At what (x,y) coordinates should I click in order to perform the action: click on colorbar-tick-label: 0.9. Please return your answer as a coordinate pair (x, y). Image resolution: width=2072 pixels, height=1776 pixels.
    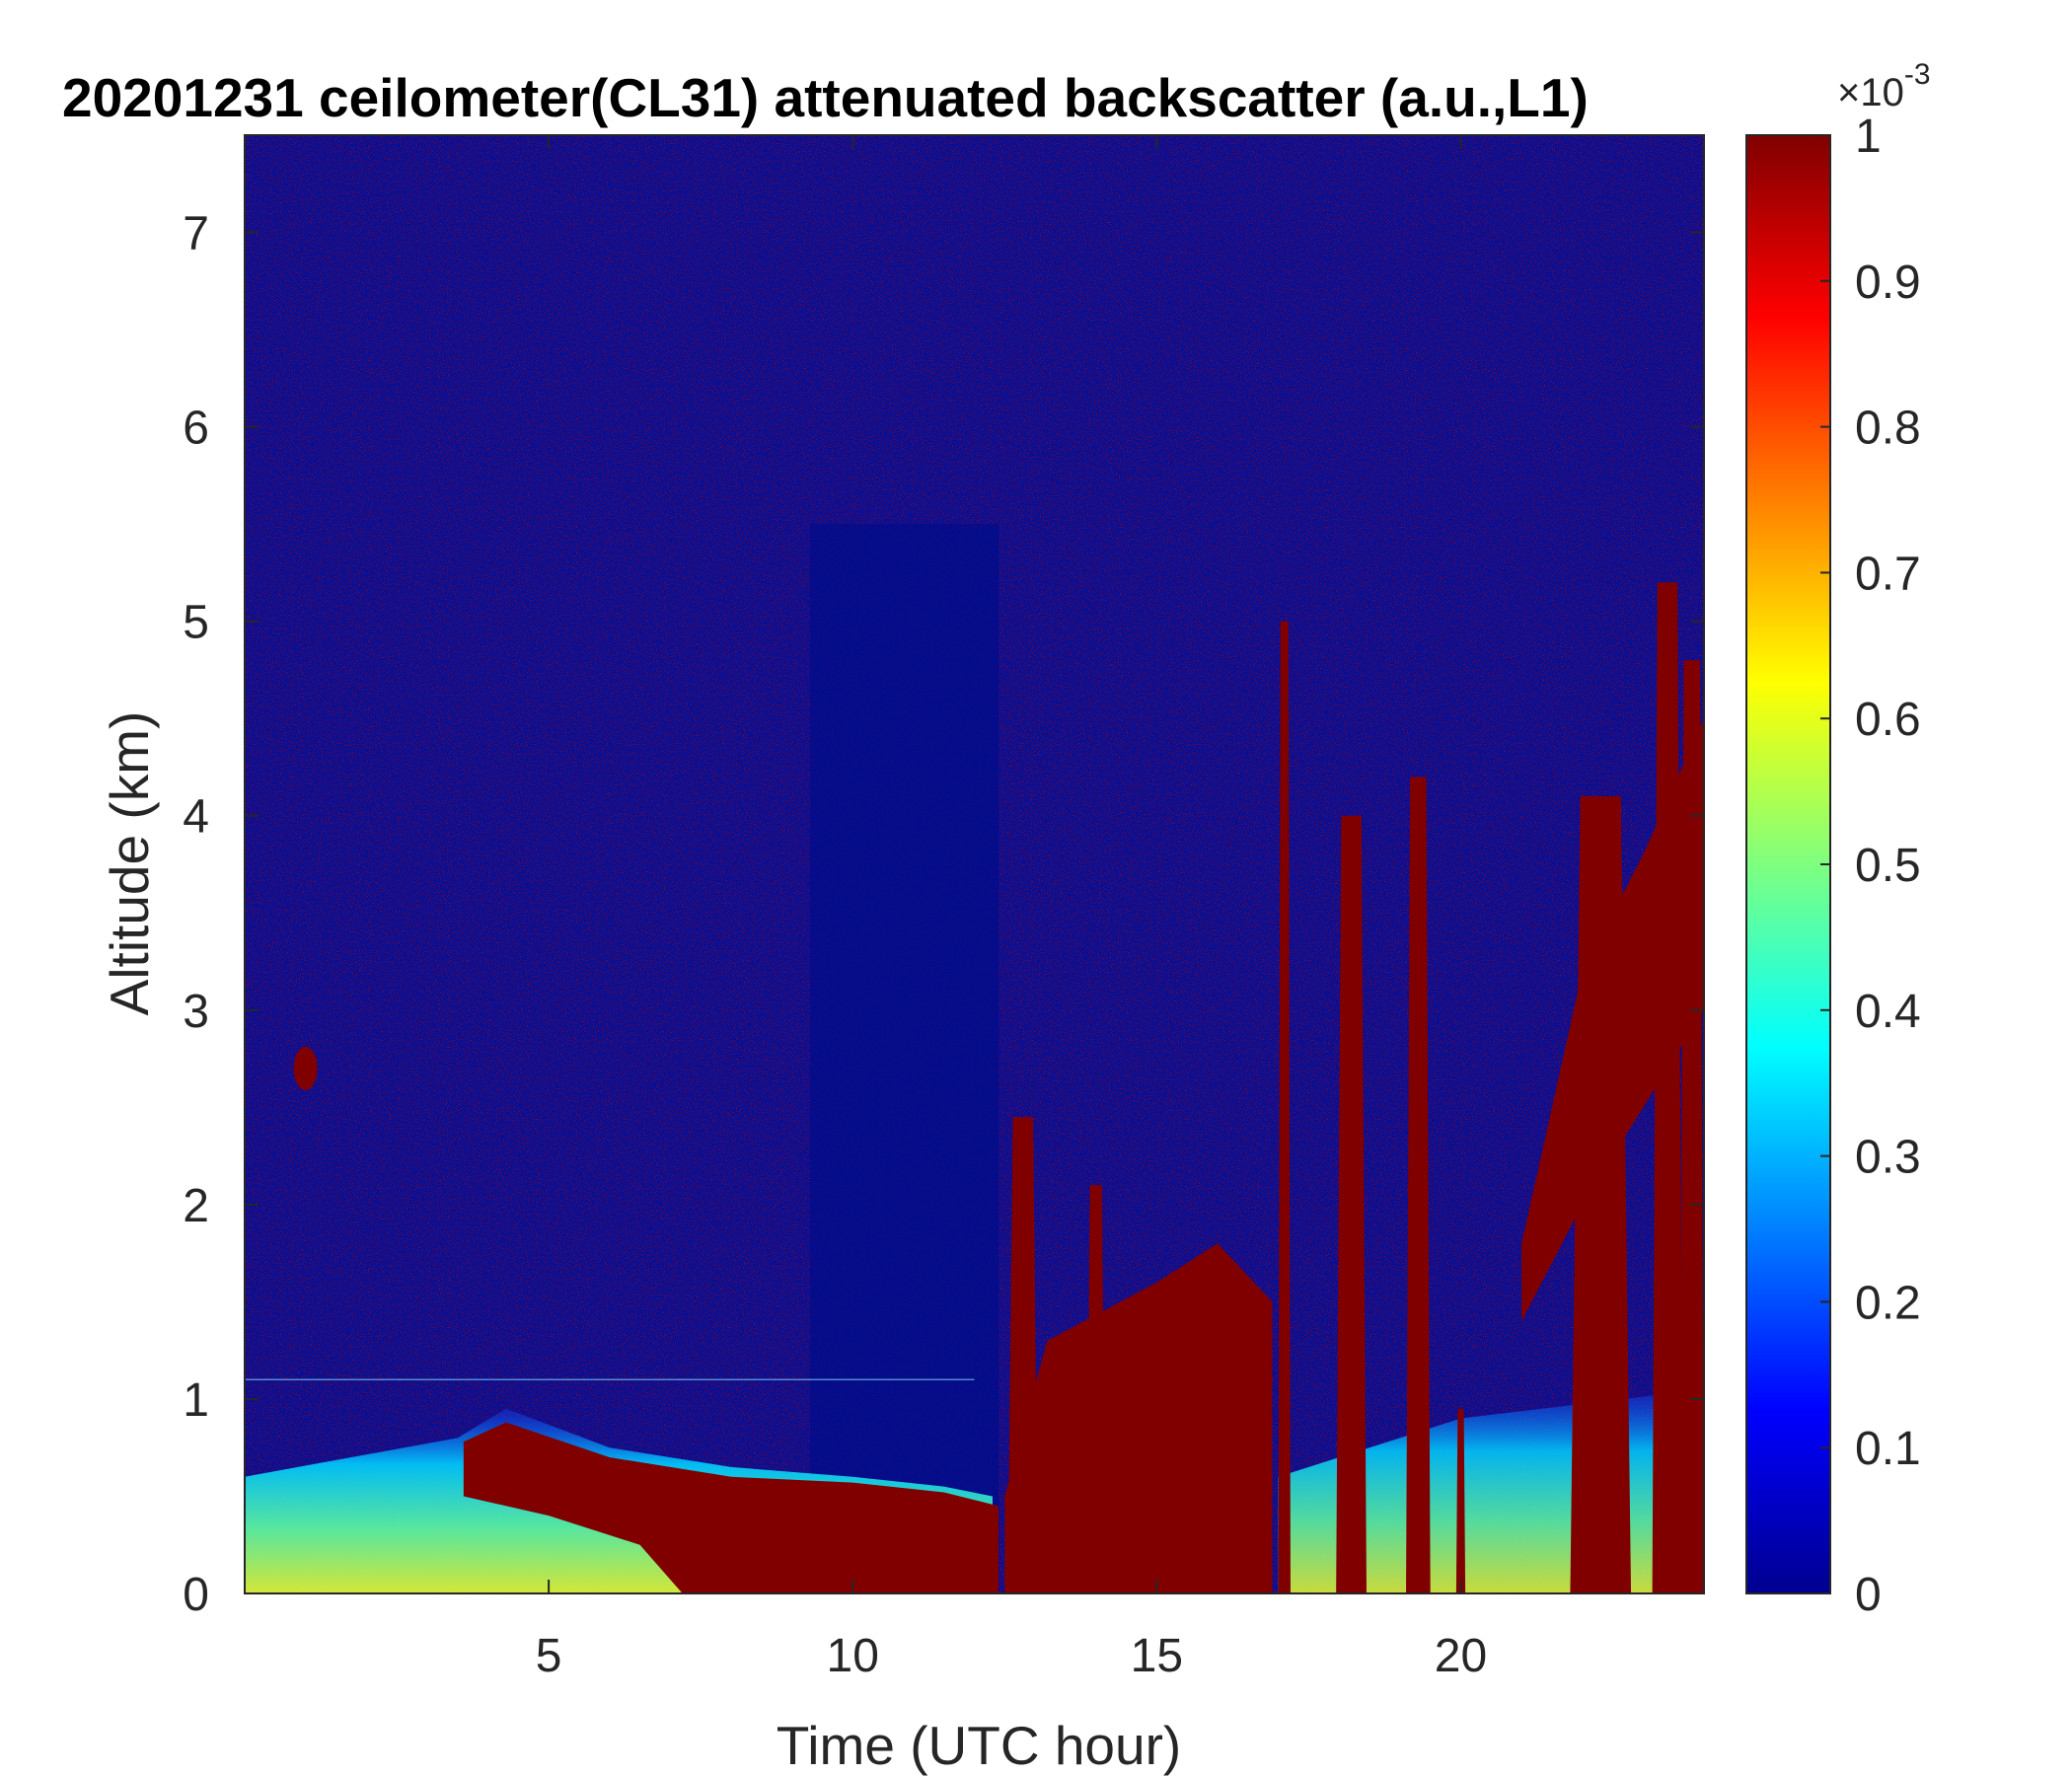
    Looking at the image, I should click on (1888, 283).